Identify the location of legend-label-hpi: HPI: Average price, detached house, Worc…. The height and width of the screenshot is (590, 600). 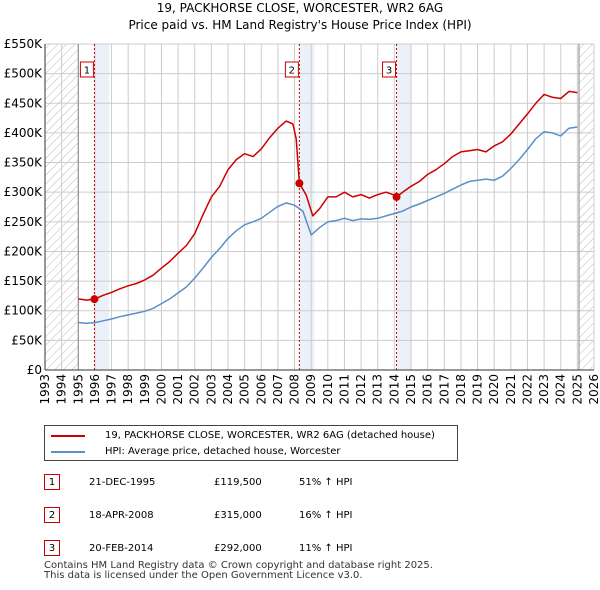
(223, 451).